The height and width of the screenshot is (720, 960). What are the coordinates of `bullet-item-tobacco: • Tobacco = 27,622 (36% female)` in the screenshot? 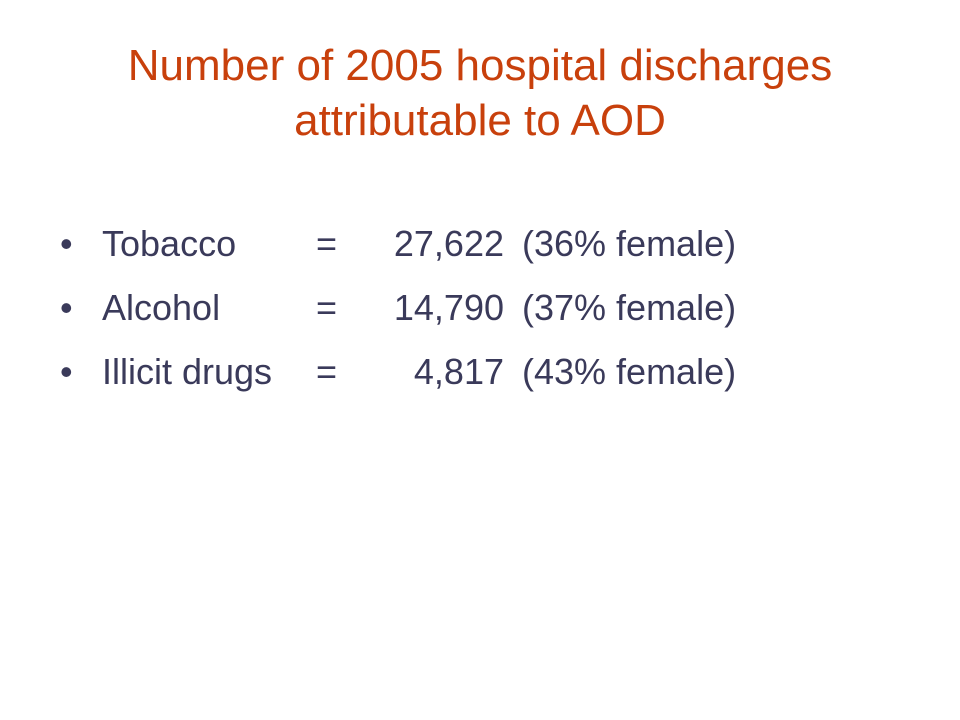 It's located at (490, 244).